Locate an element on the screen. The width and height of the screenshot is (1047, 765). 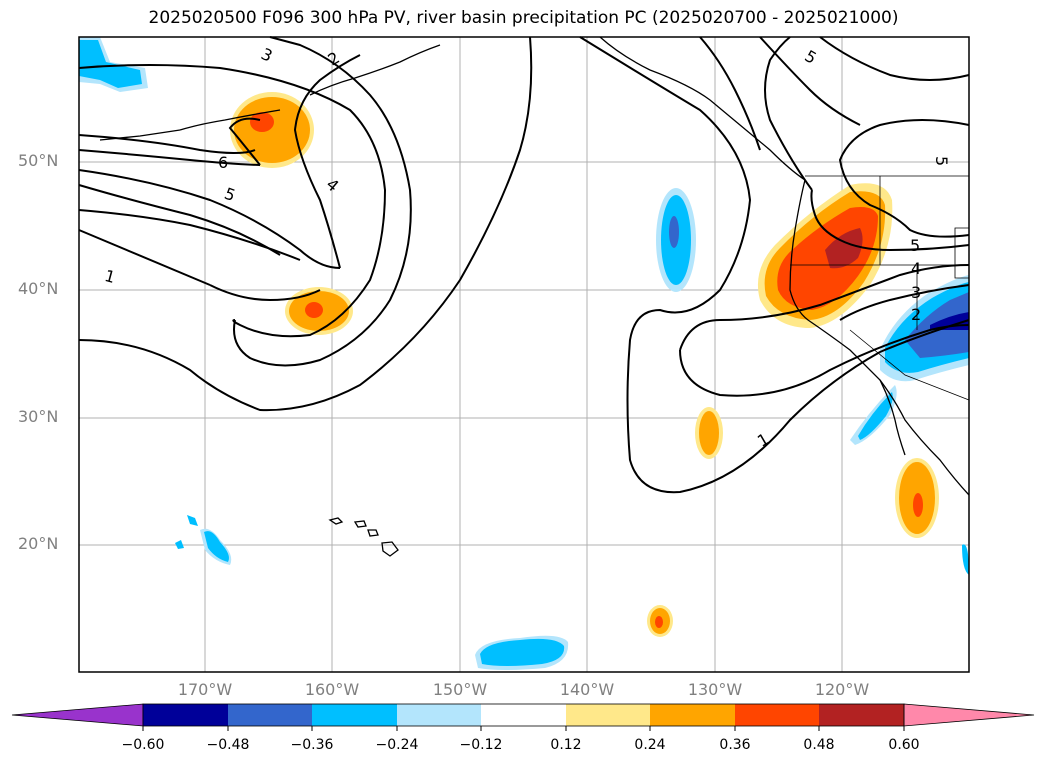
lat-label: 50°N is located at coordinates (38, 160).